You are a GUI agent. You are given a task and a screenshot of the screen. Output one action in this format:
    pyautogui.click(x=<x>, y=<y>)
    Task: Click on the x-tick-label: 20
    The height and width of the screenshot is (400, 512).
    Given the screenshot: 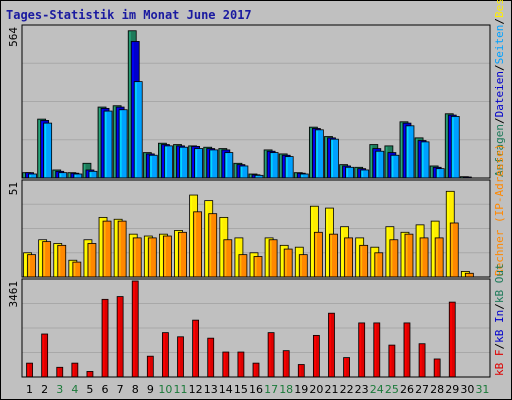 What is the action you would take?
    pyautogui.click(x=316, y=389)
    